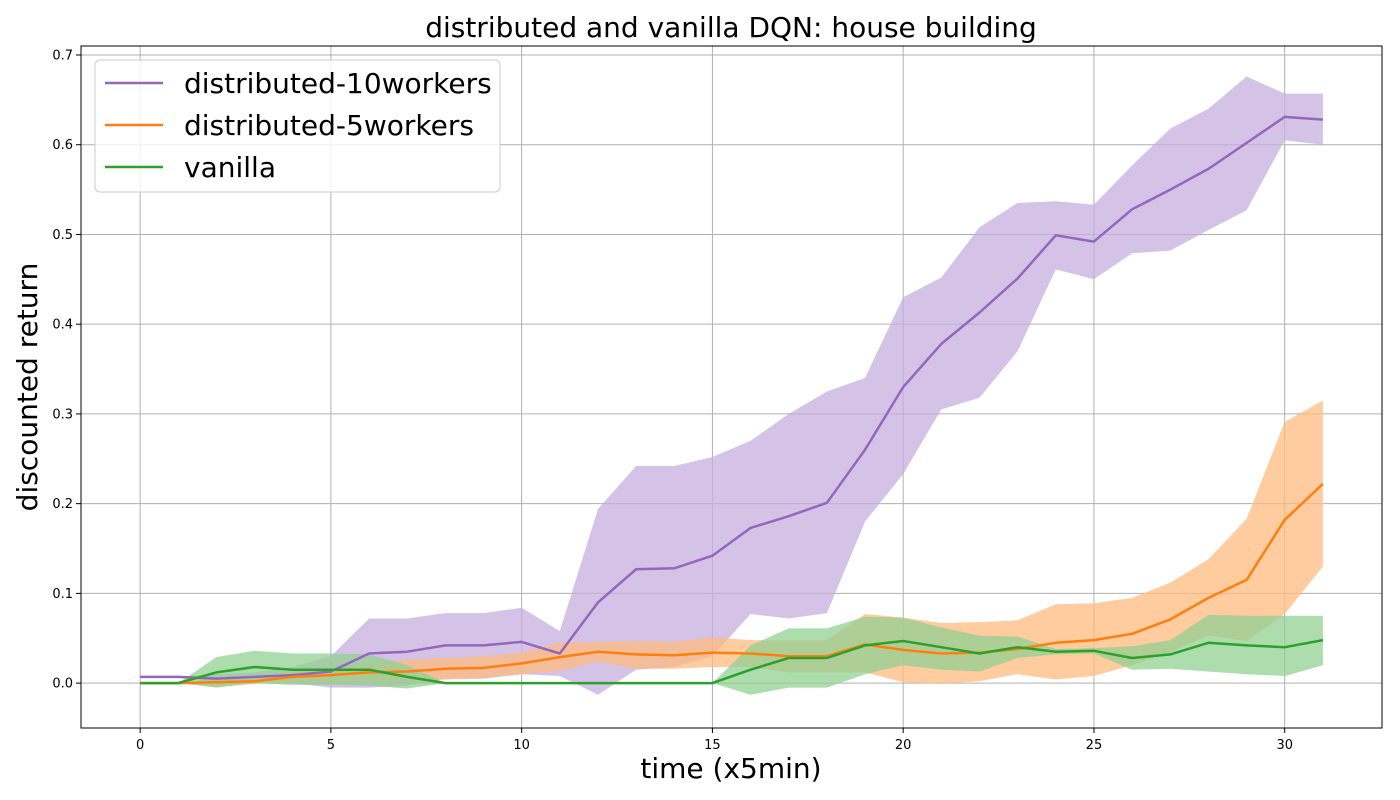 This screenshot has width=1400, height=800. Describe the element at coordinates (62, 684) in the screenshot. I see `y-tick-label: 0.0` at that location.